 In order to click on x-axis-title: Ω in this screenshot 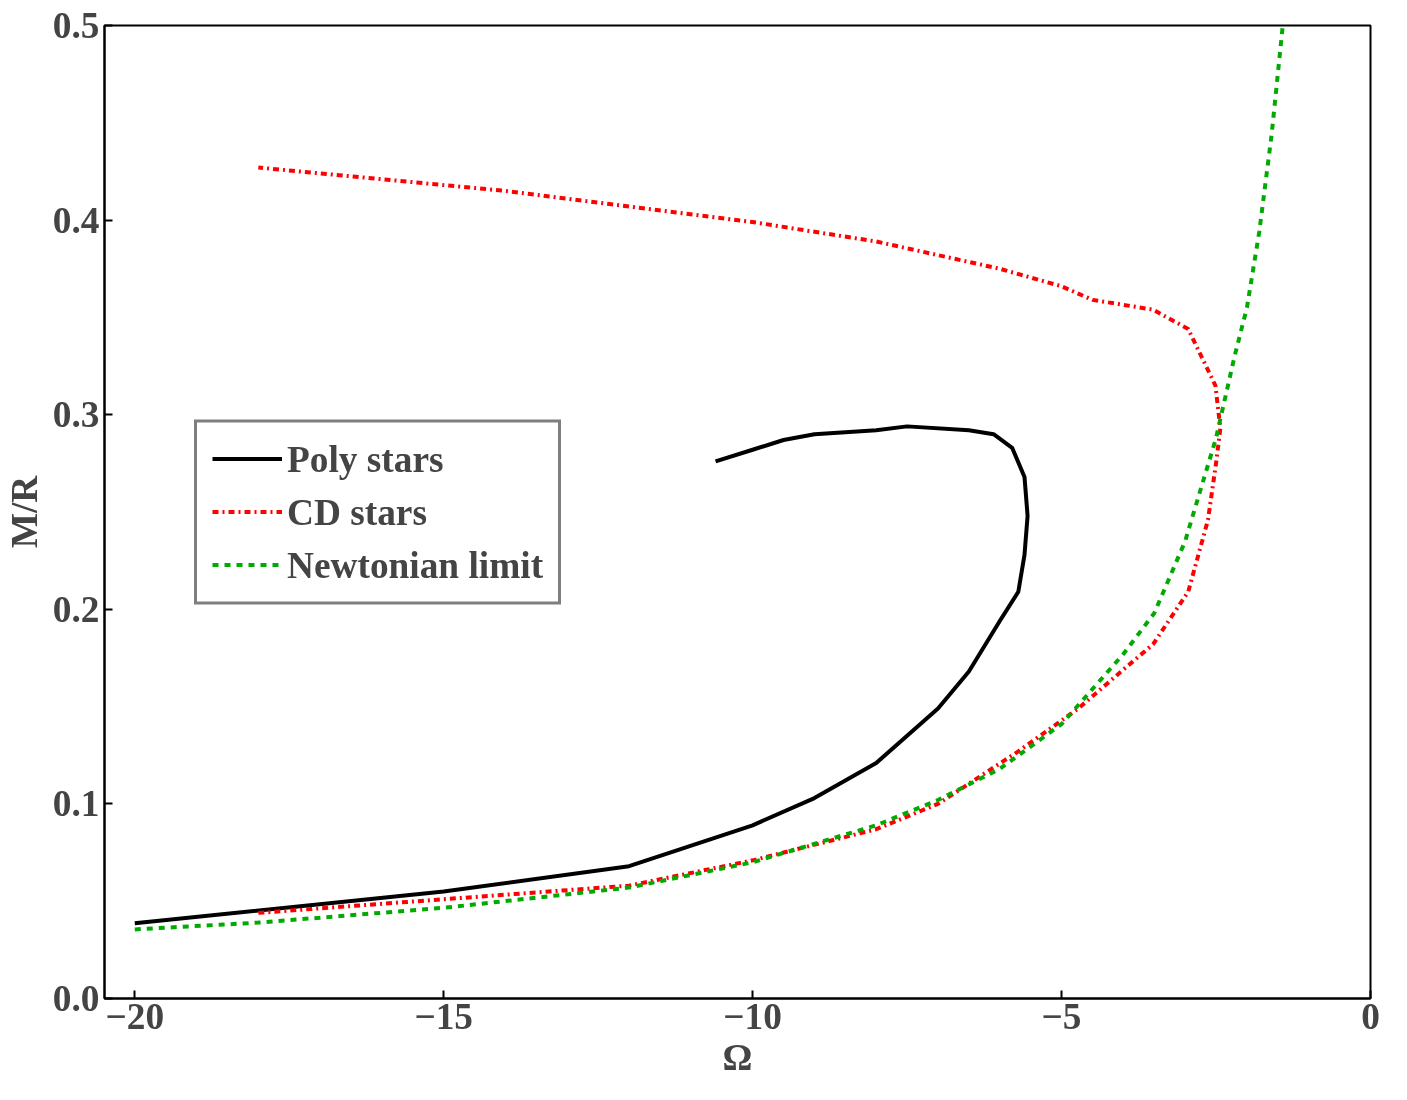, I will do `click(737, 1057)`.